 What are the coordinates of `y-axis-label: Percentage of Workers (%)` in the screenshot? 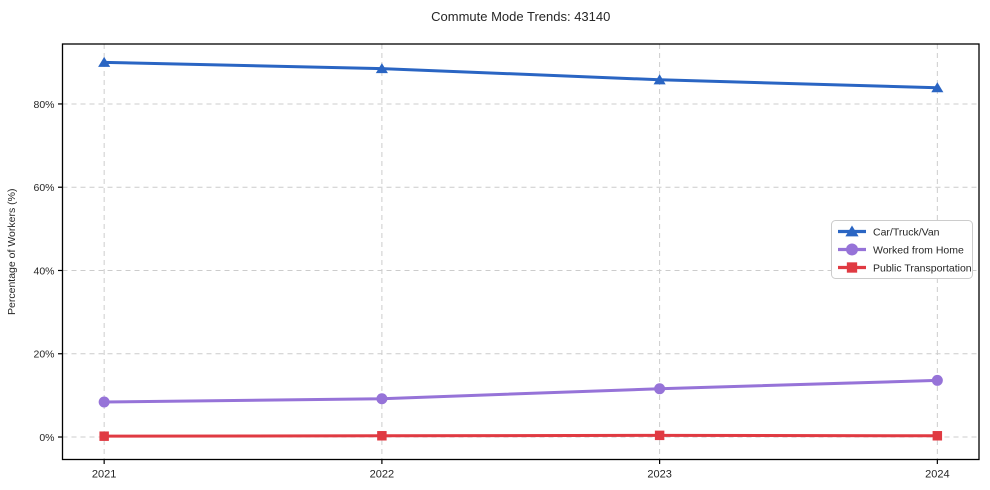 It's located at (12, 252).